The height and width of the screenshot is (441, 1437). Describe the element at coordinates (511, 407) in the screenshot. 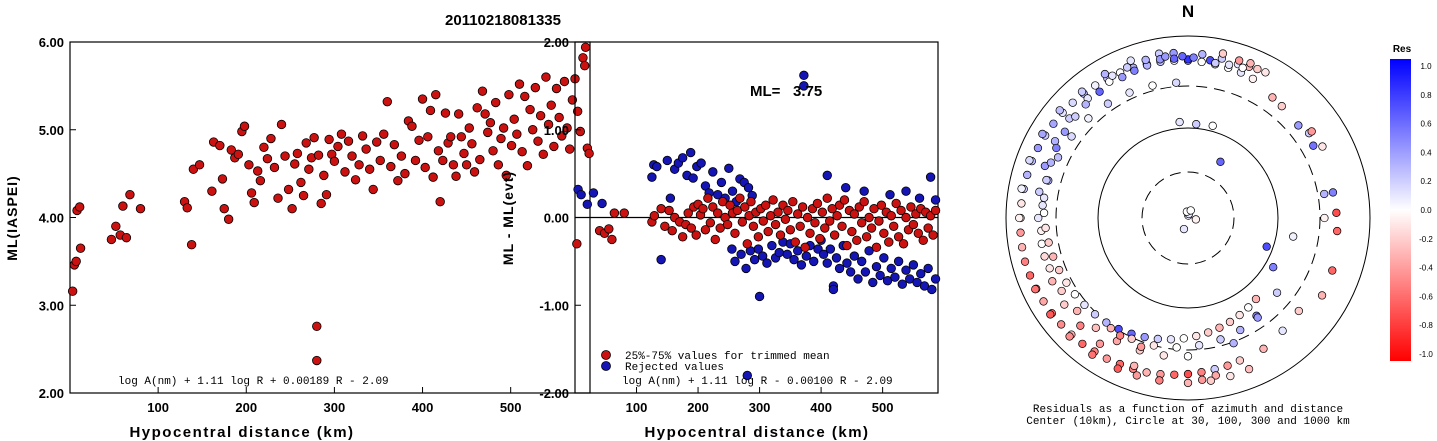

I see `x-tick-label: 500` at that location.